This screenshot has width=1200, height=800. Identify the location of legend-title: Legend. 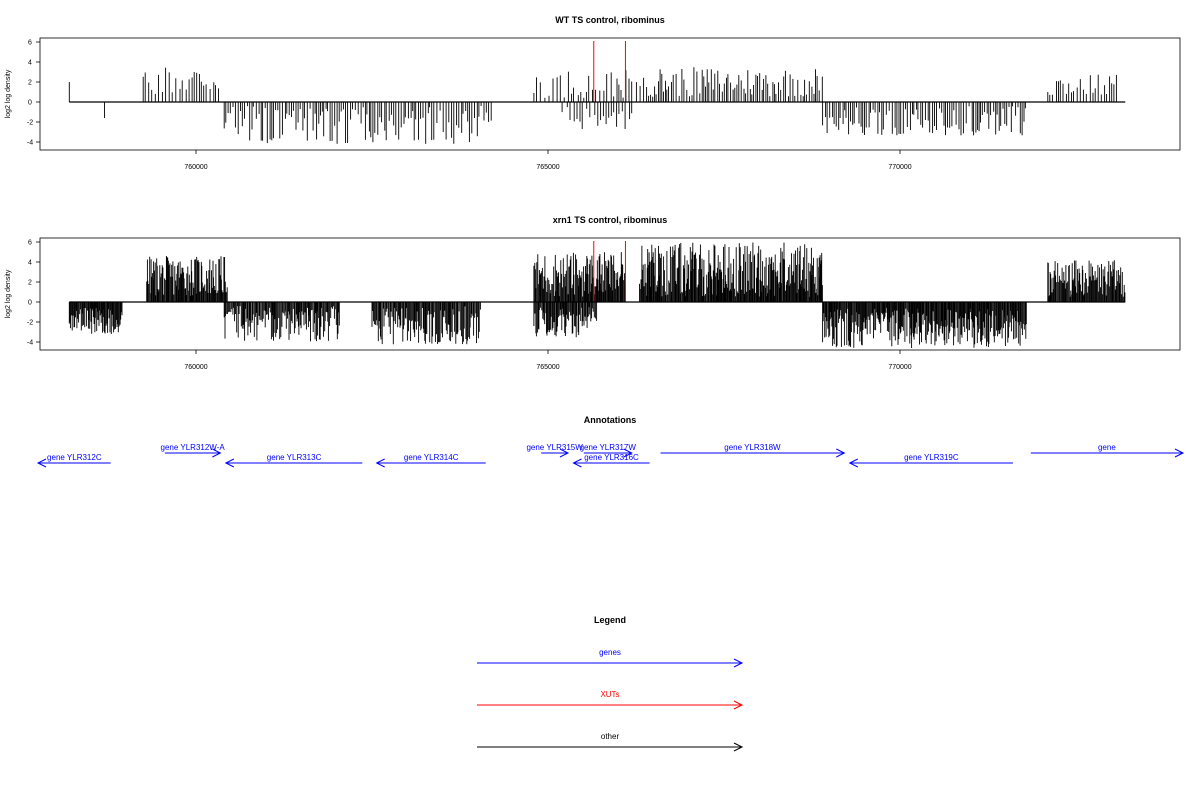
(610, 620).